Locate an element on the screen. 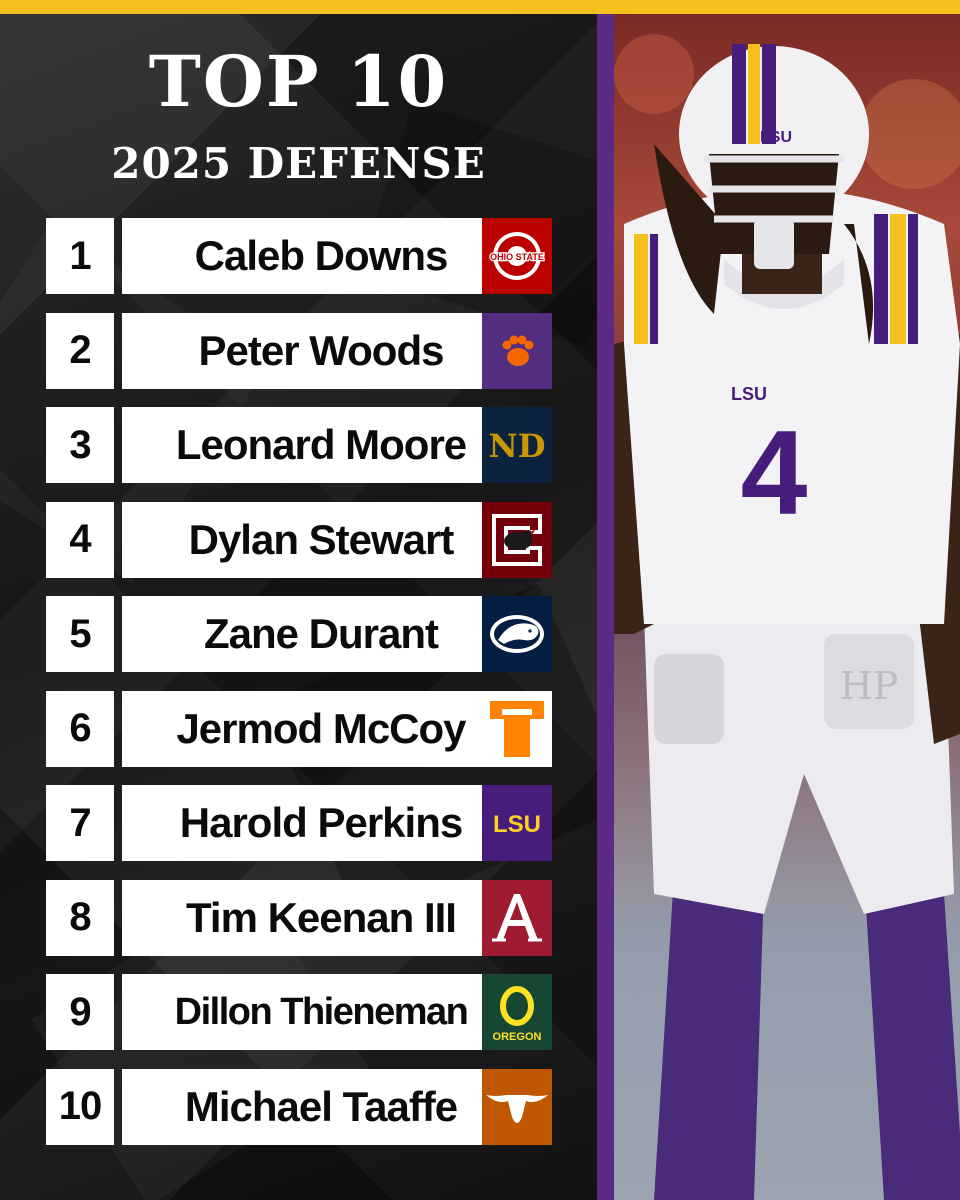 The height and width of the screenshot is (1200, 960). logo-text: LSU is located at coordinates (517, 824).